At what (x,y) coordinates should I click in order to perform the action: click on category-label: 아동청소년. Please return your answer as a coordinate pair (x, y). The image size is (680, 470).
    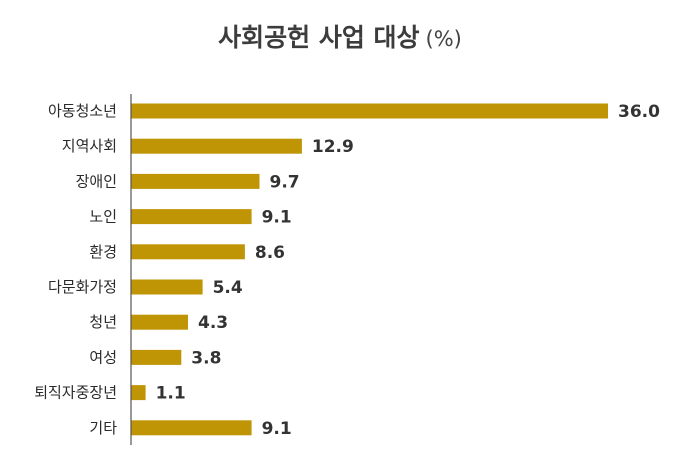
    Looking at the image, I should click on (82, 111).